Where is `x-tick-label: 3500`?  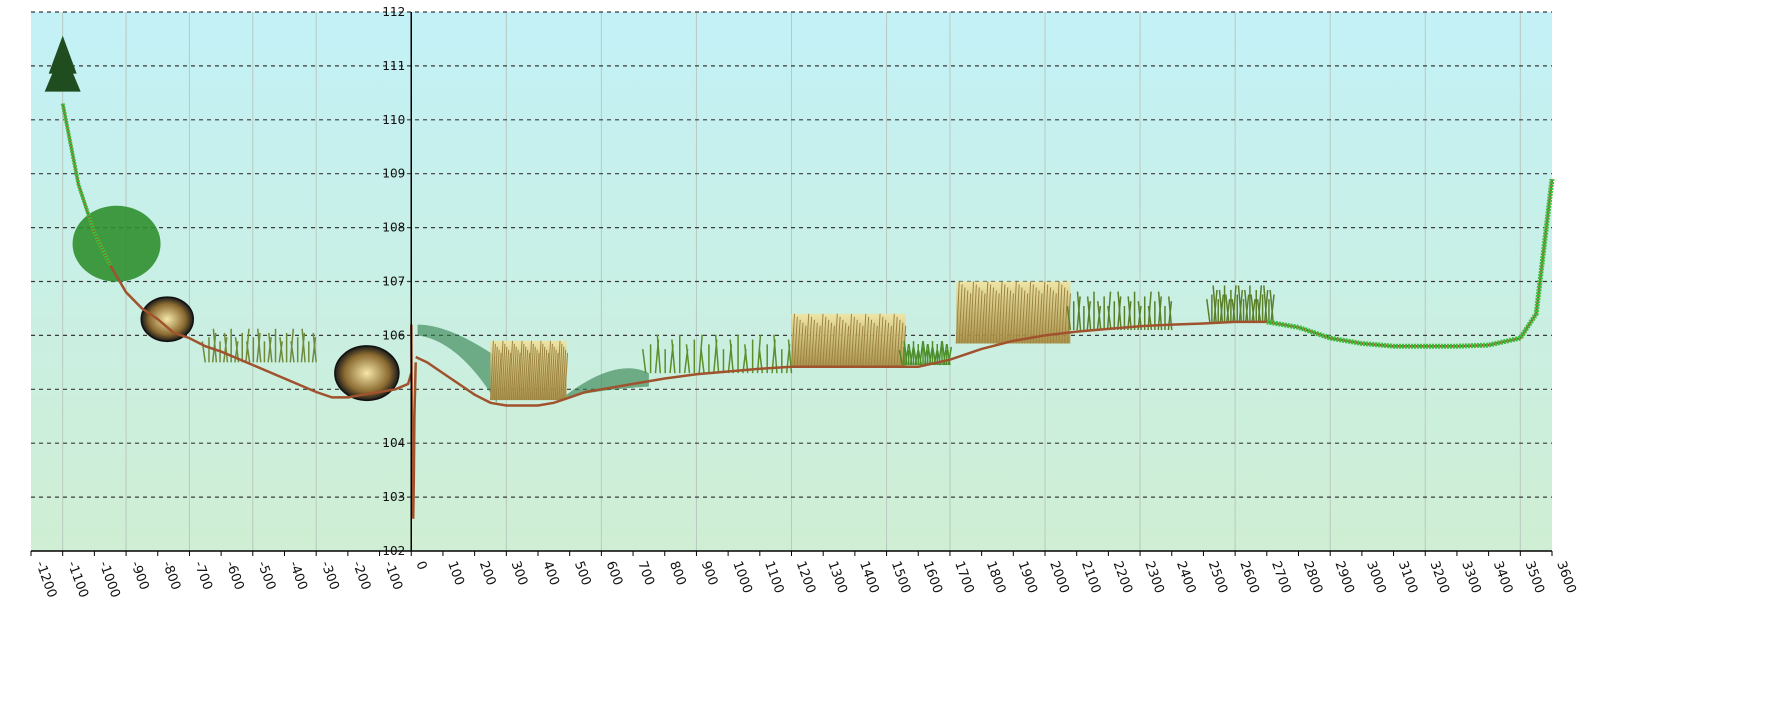 x-tick-label: 3500 is located at coordinates (1534, 577).